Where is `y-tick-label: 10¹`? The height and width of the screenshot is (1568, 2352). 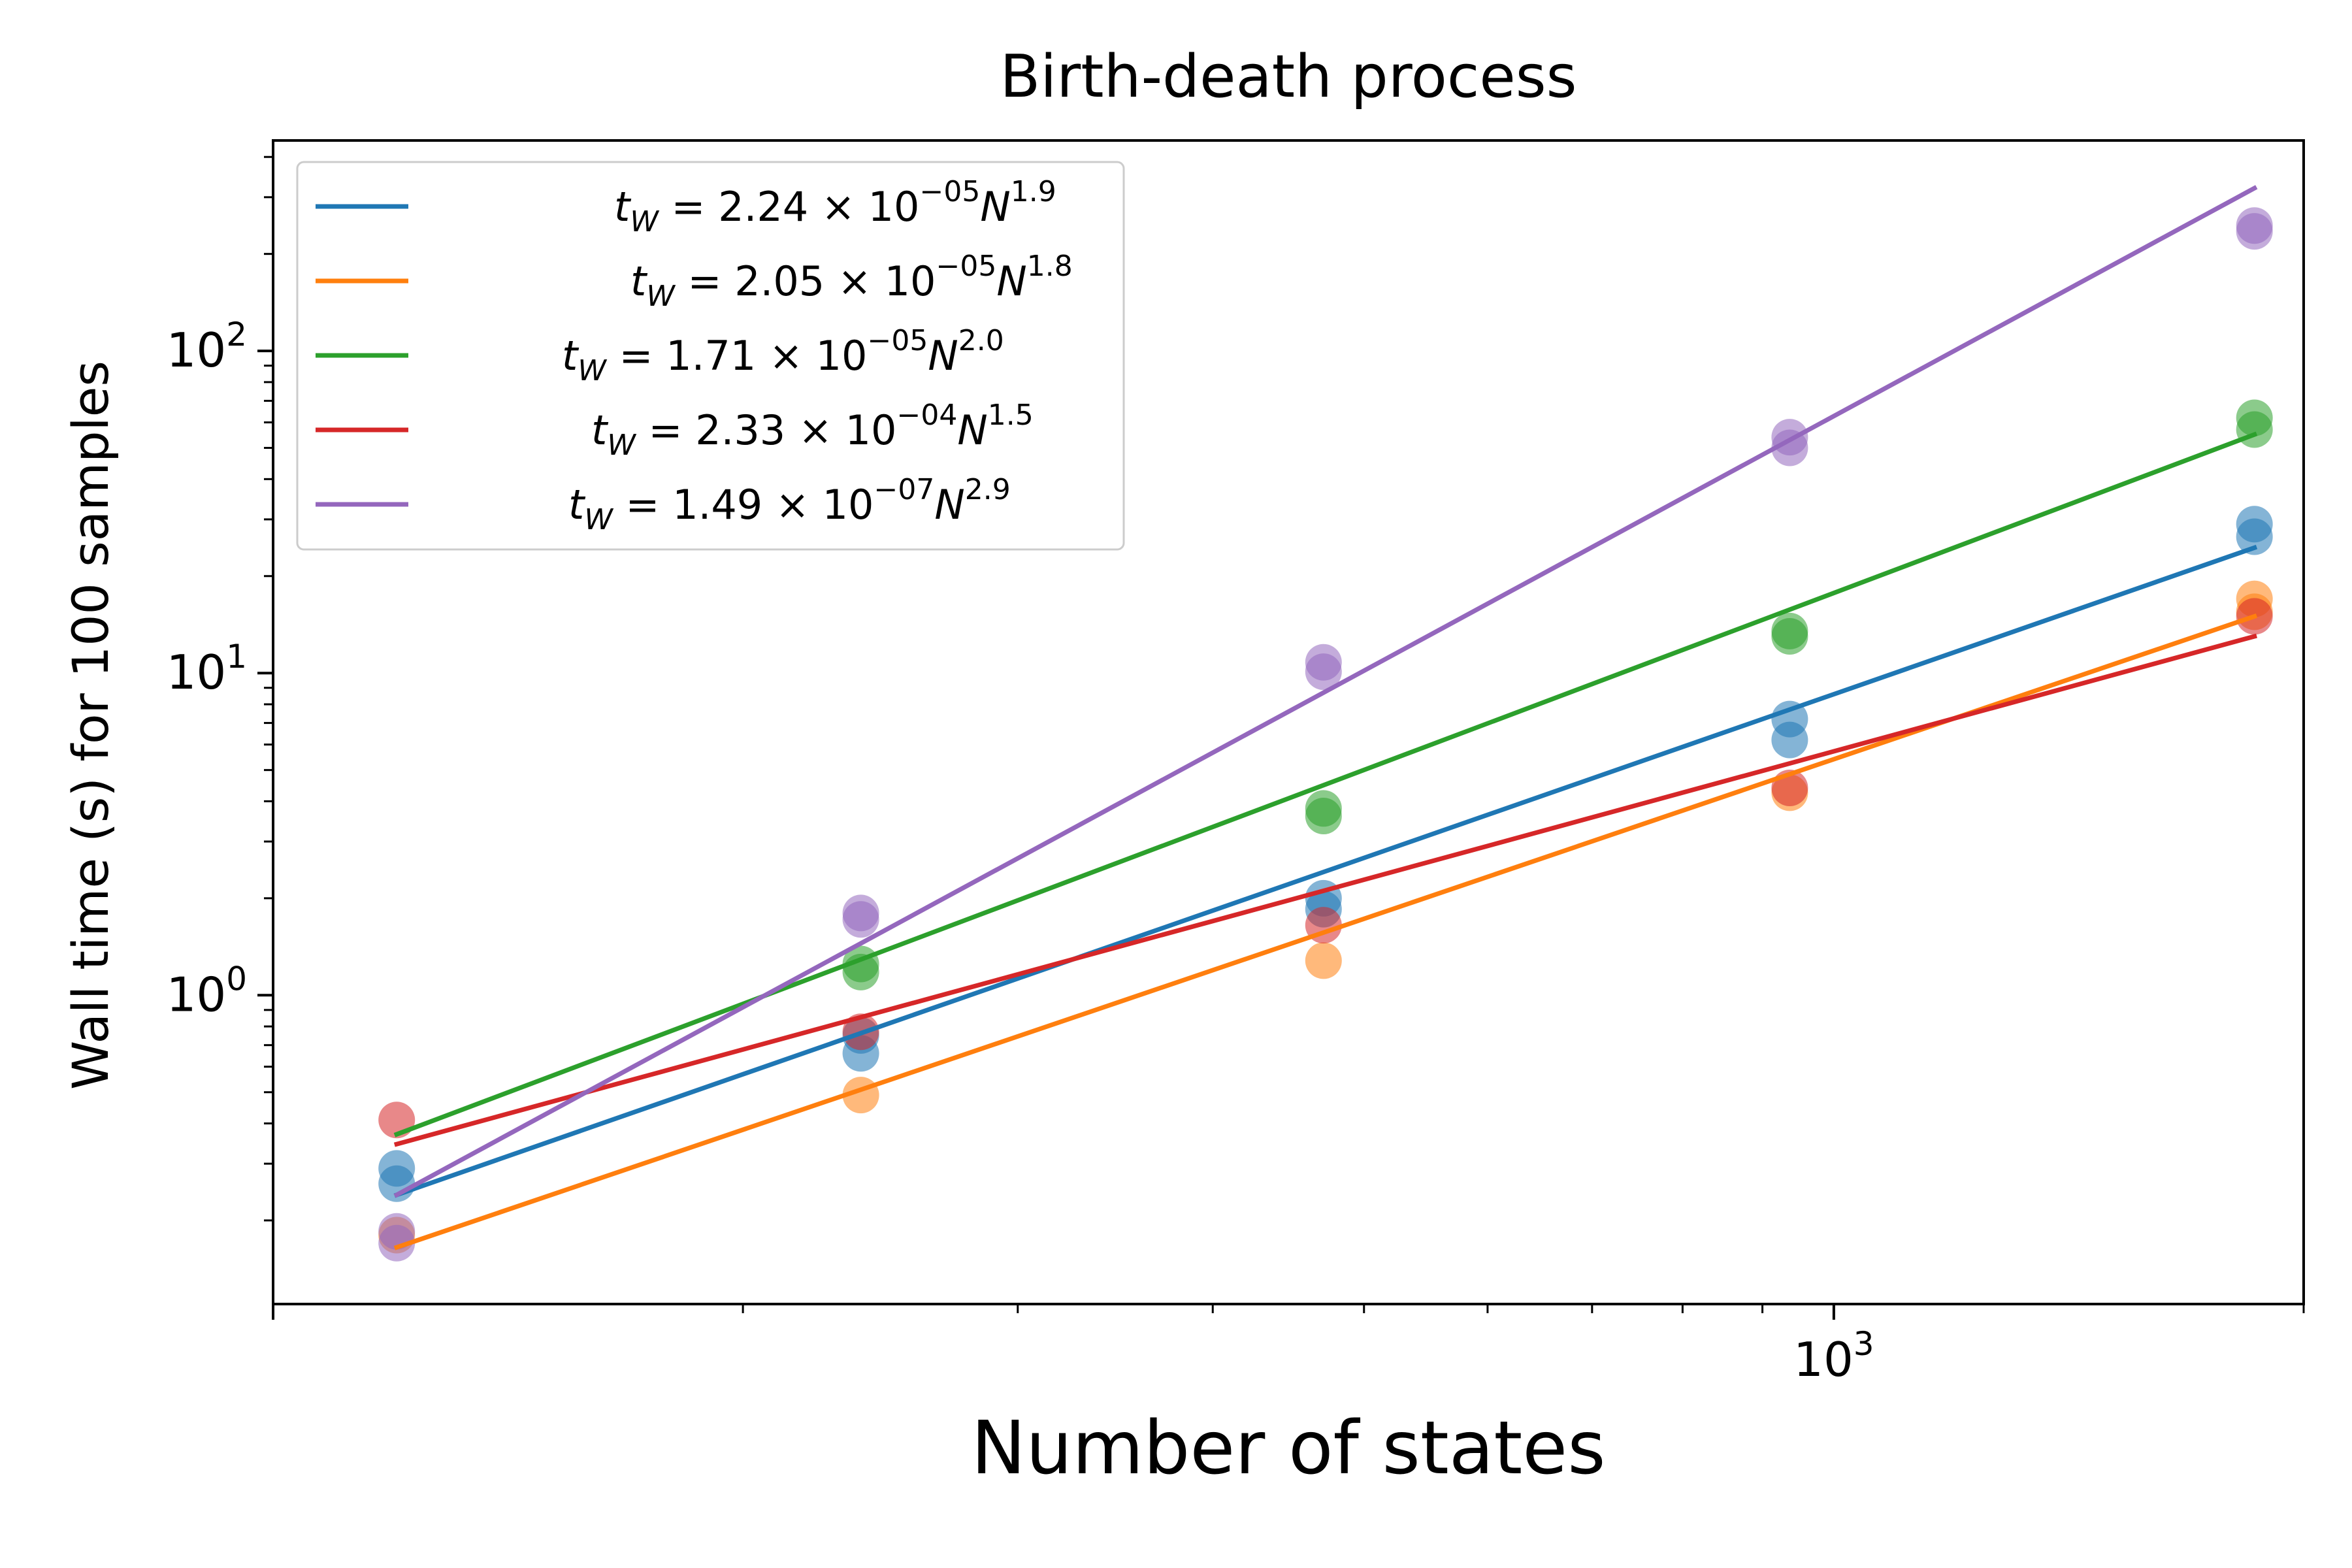 y-tick-label: 10¹ is located at coordinates (207, 669).